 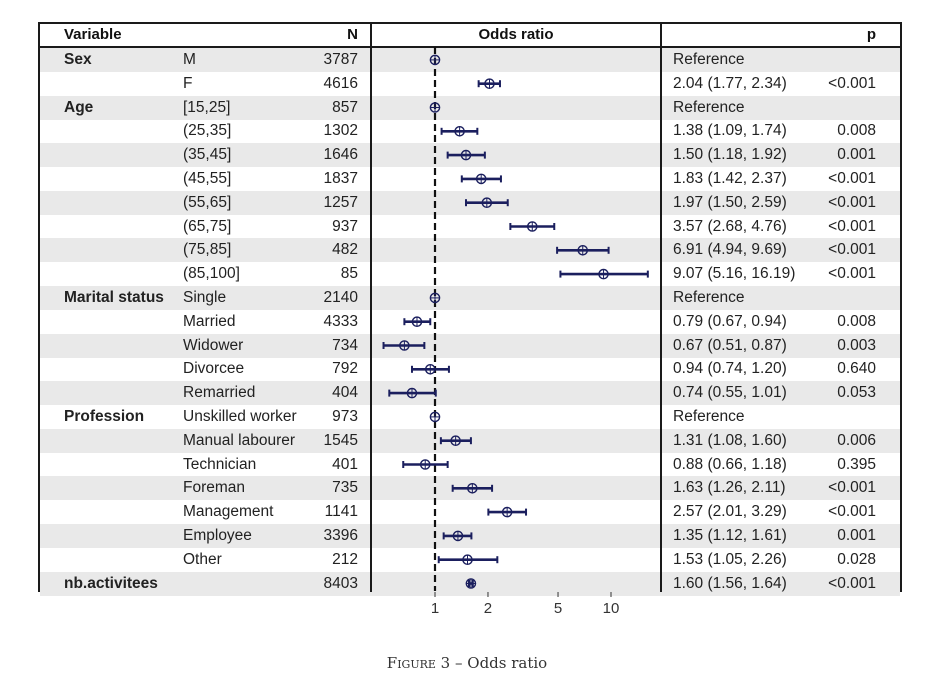 What do you see at coordinates (211, 274) in the screenshot?
I see `level-label: (85,100]` at bounding box center [211, 274].